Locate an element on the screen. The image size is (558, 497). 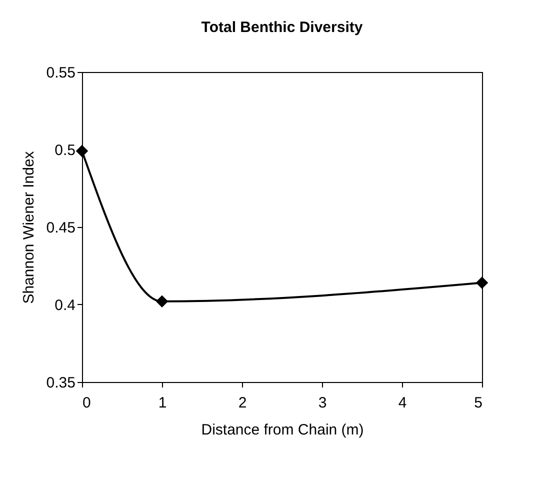
x-tick-label: 5 is located at coordinates (478, 403).